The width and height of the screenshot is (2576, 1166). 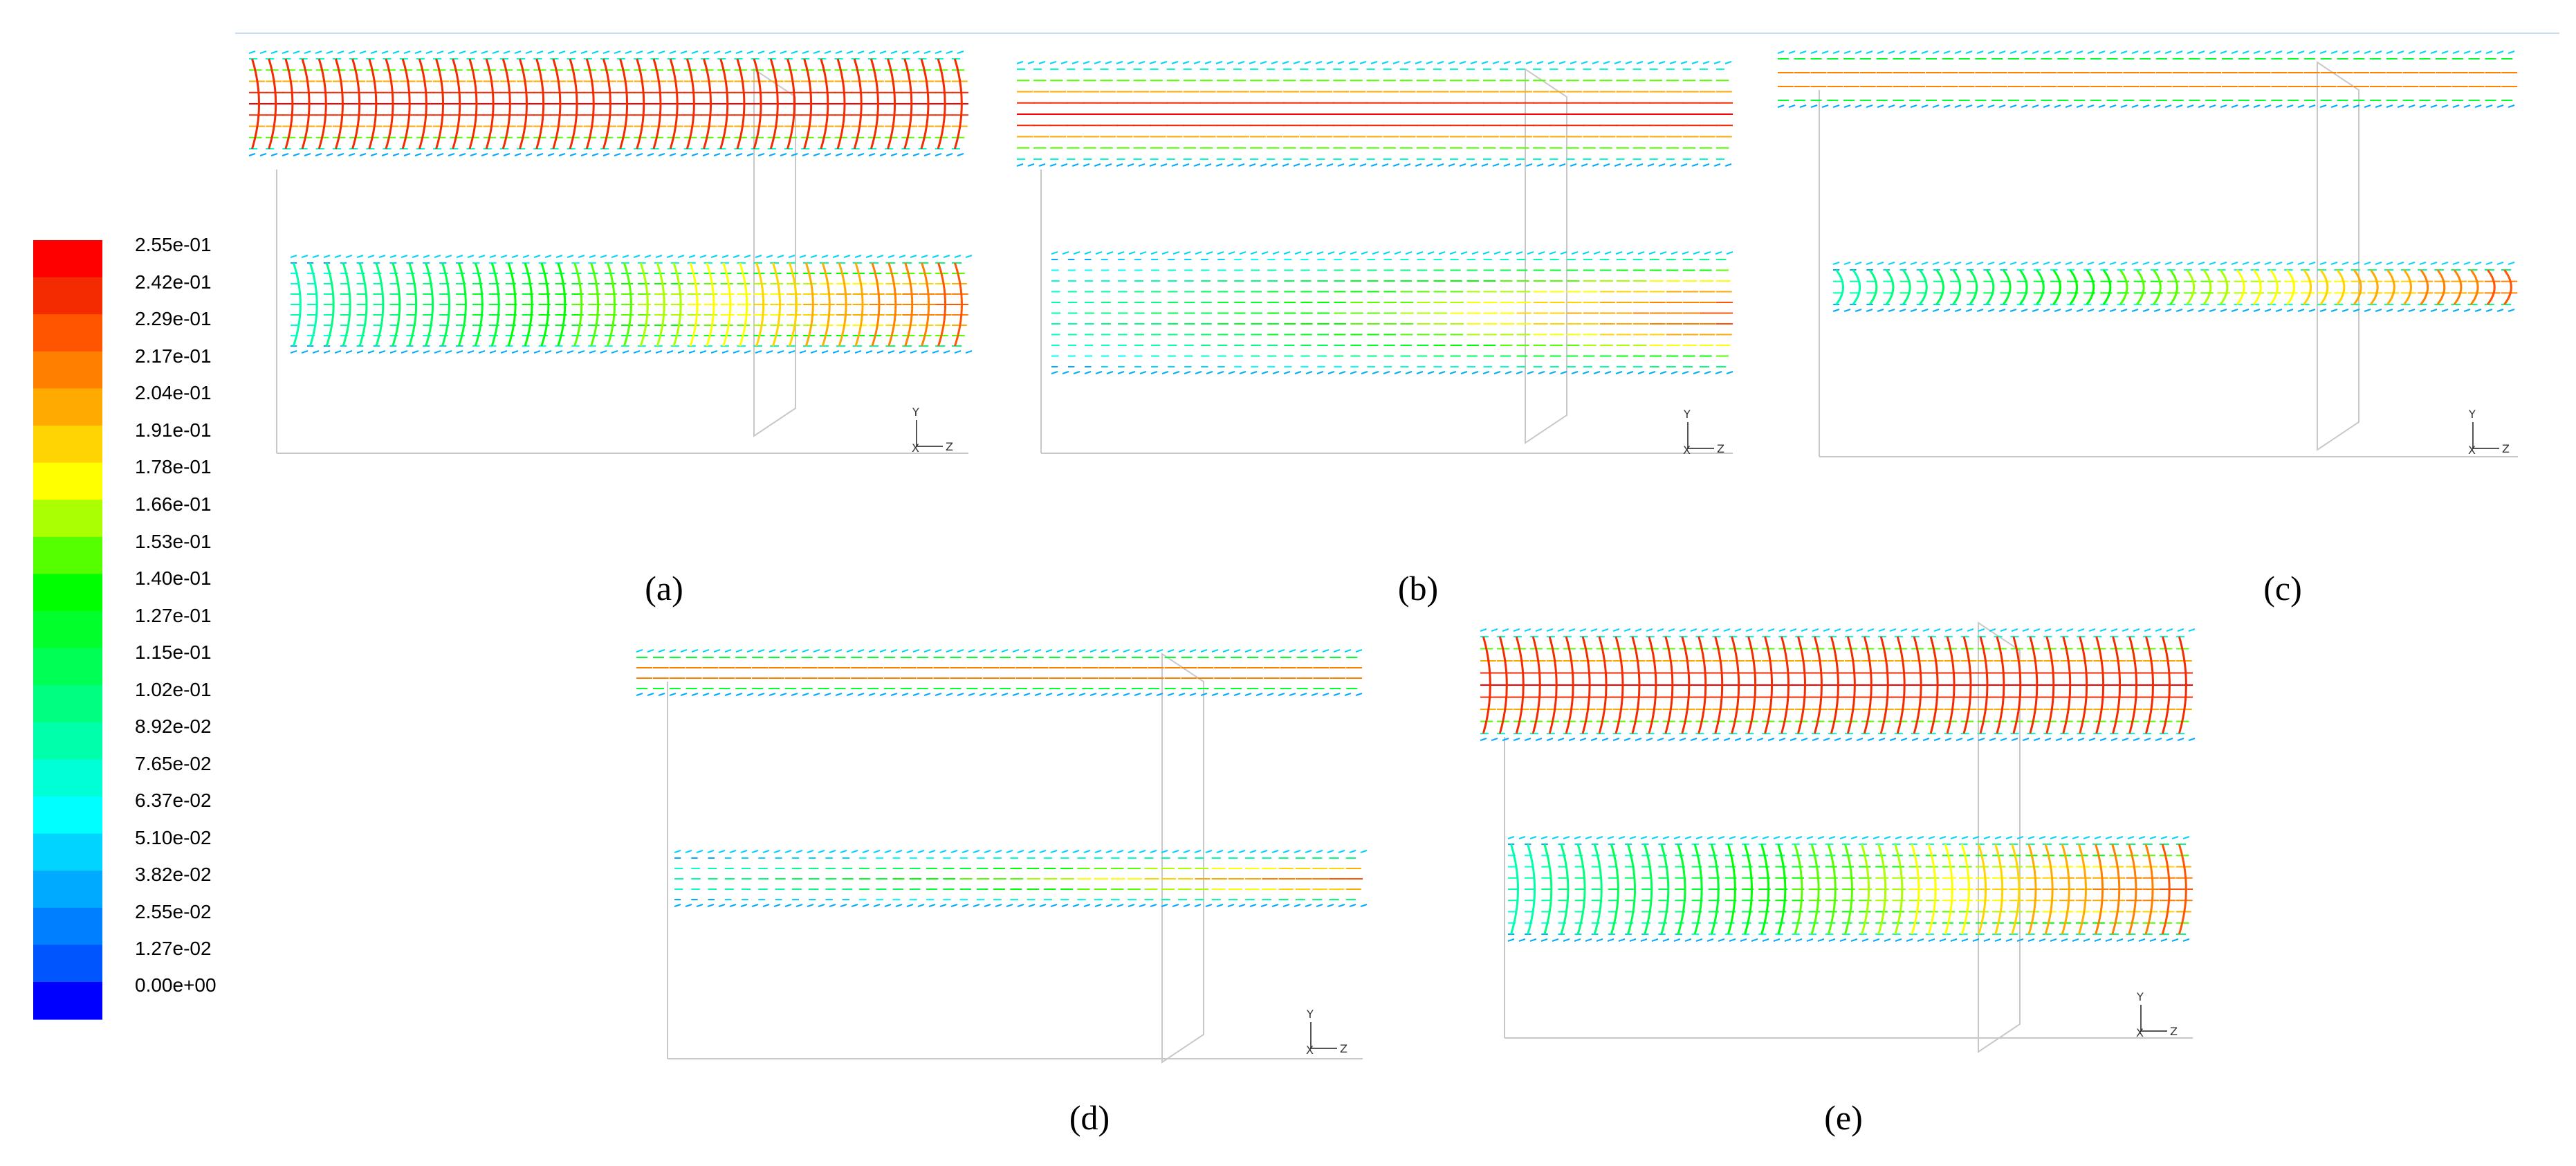 I want to click on panel-b: YZX, so click(x=1374, y=259).